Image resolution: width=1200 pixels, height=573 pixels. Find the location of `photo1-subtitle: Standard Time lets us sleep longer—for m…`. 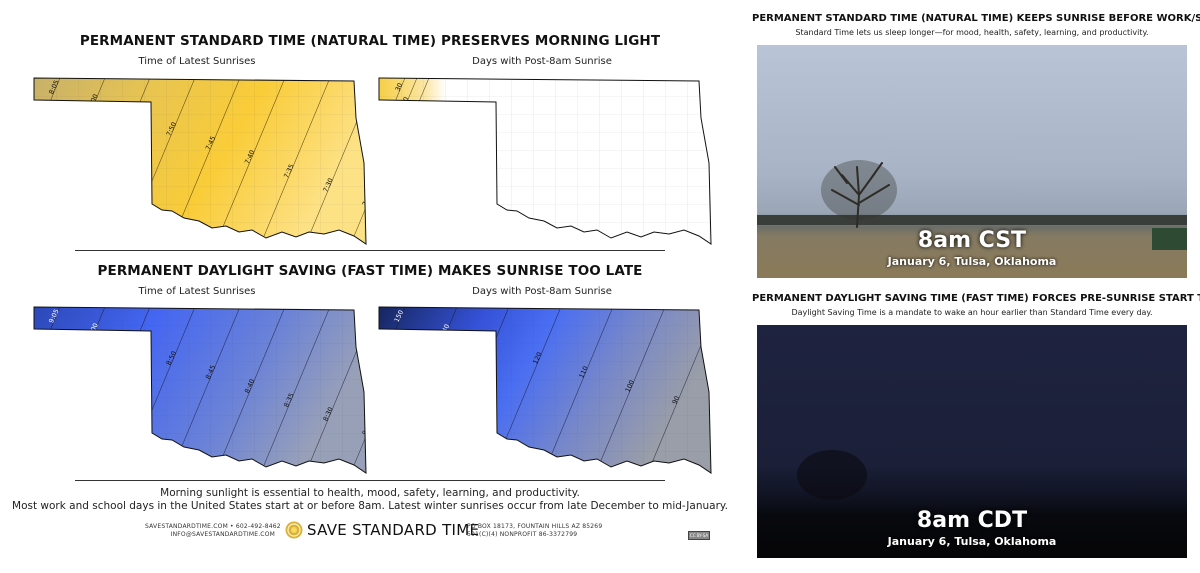

photo1-subtitle: Standard Time lets us sleep longer—for m… is located at coordinates (972, 32).